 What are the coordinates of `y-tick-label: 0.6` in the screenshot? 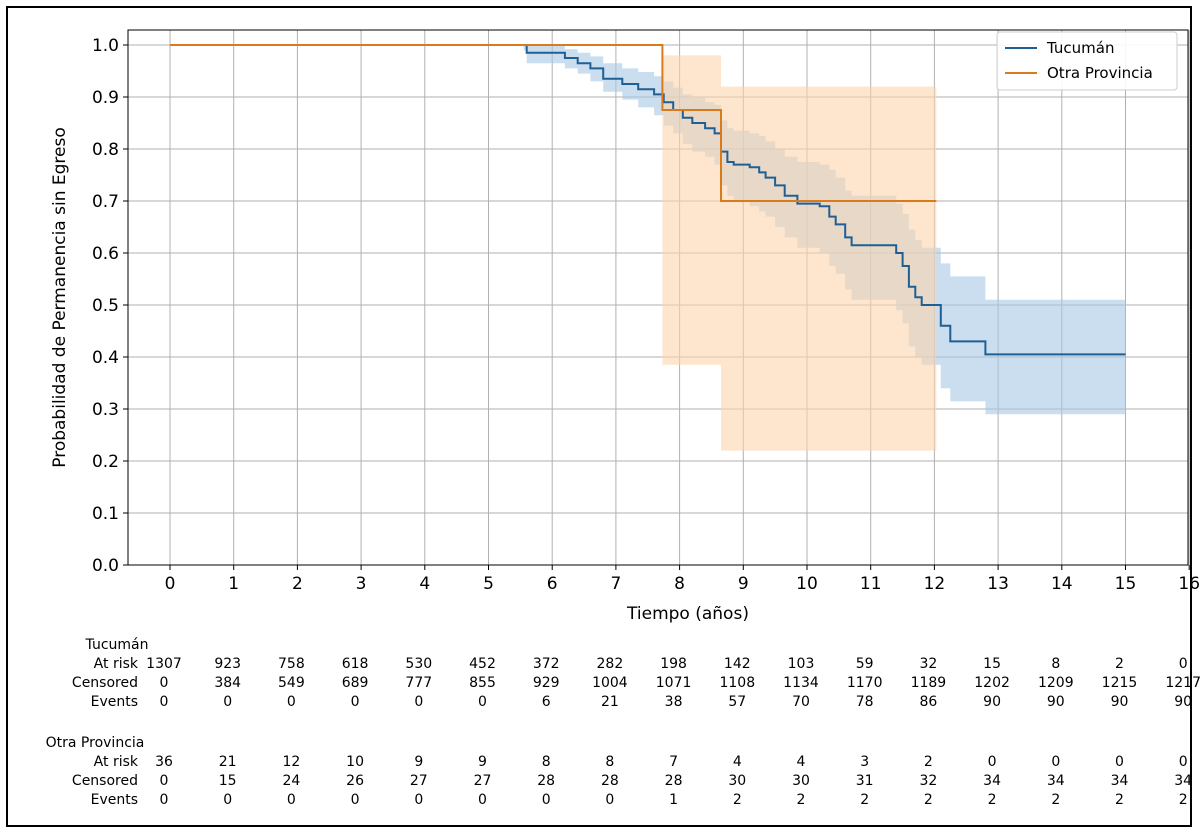 It's located at (105, 254).